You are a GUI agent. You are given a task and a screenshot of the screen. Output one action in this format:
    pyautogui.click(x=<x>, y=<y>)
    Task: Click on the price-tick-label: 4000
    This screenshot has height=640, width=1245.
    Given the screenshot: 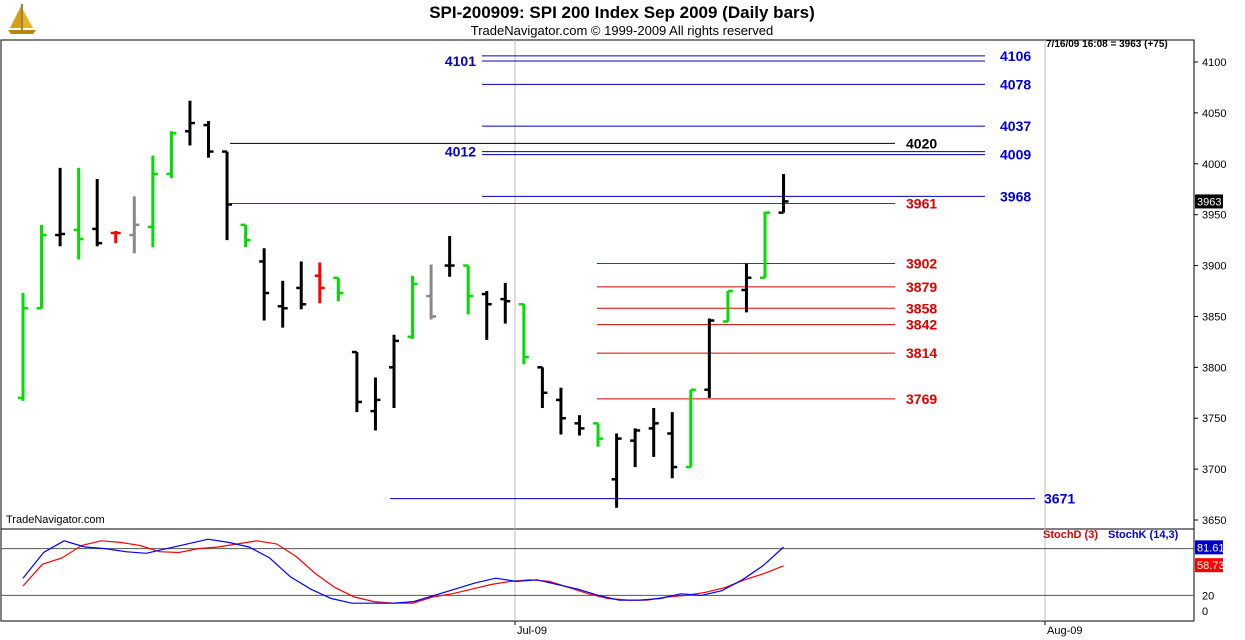 What is the action you would take?
    pyautogui.click(x=1214, y=165)
    